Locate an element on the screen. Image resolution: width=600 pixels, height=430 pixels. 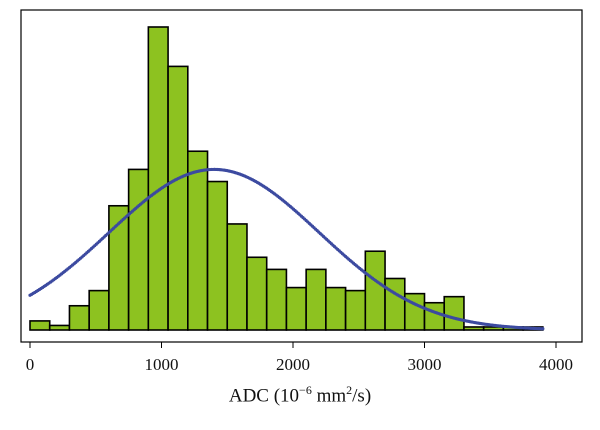
x-tick-label: 0 is located at coordinates (30, 364).